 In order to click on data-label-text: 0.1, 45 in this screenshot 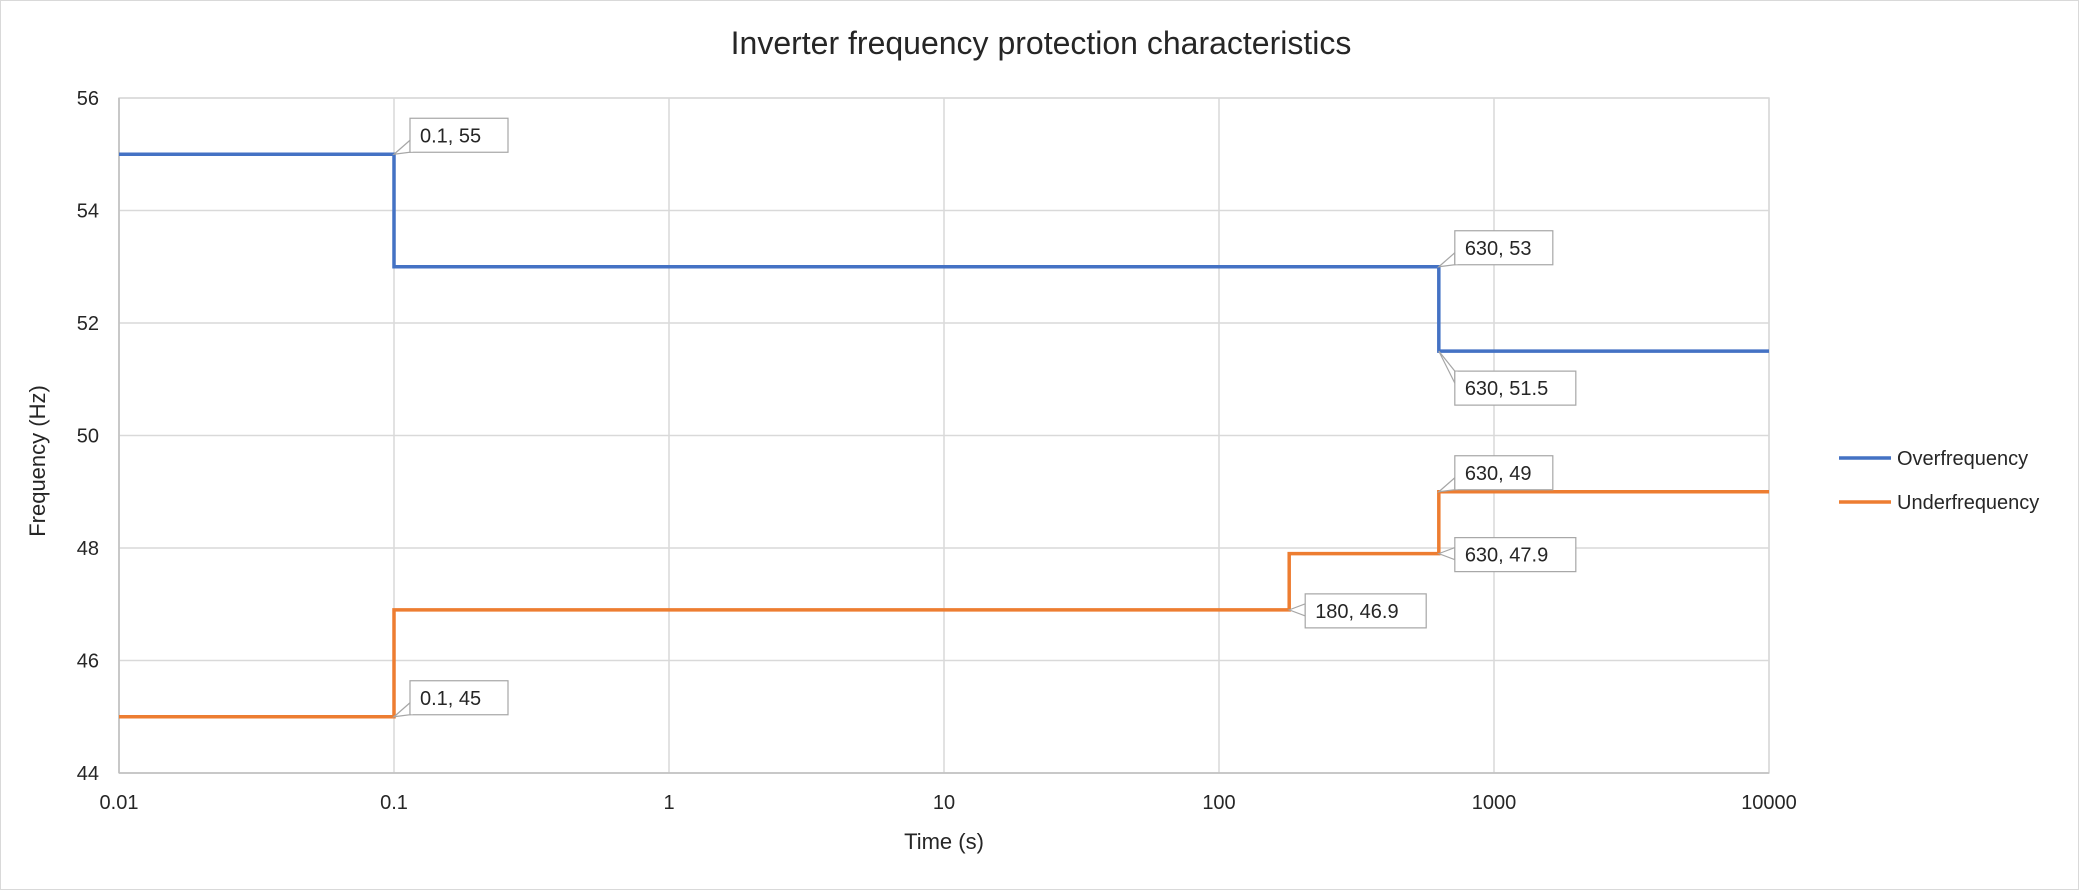, I will do `click(450, 699)`.